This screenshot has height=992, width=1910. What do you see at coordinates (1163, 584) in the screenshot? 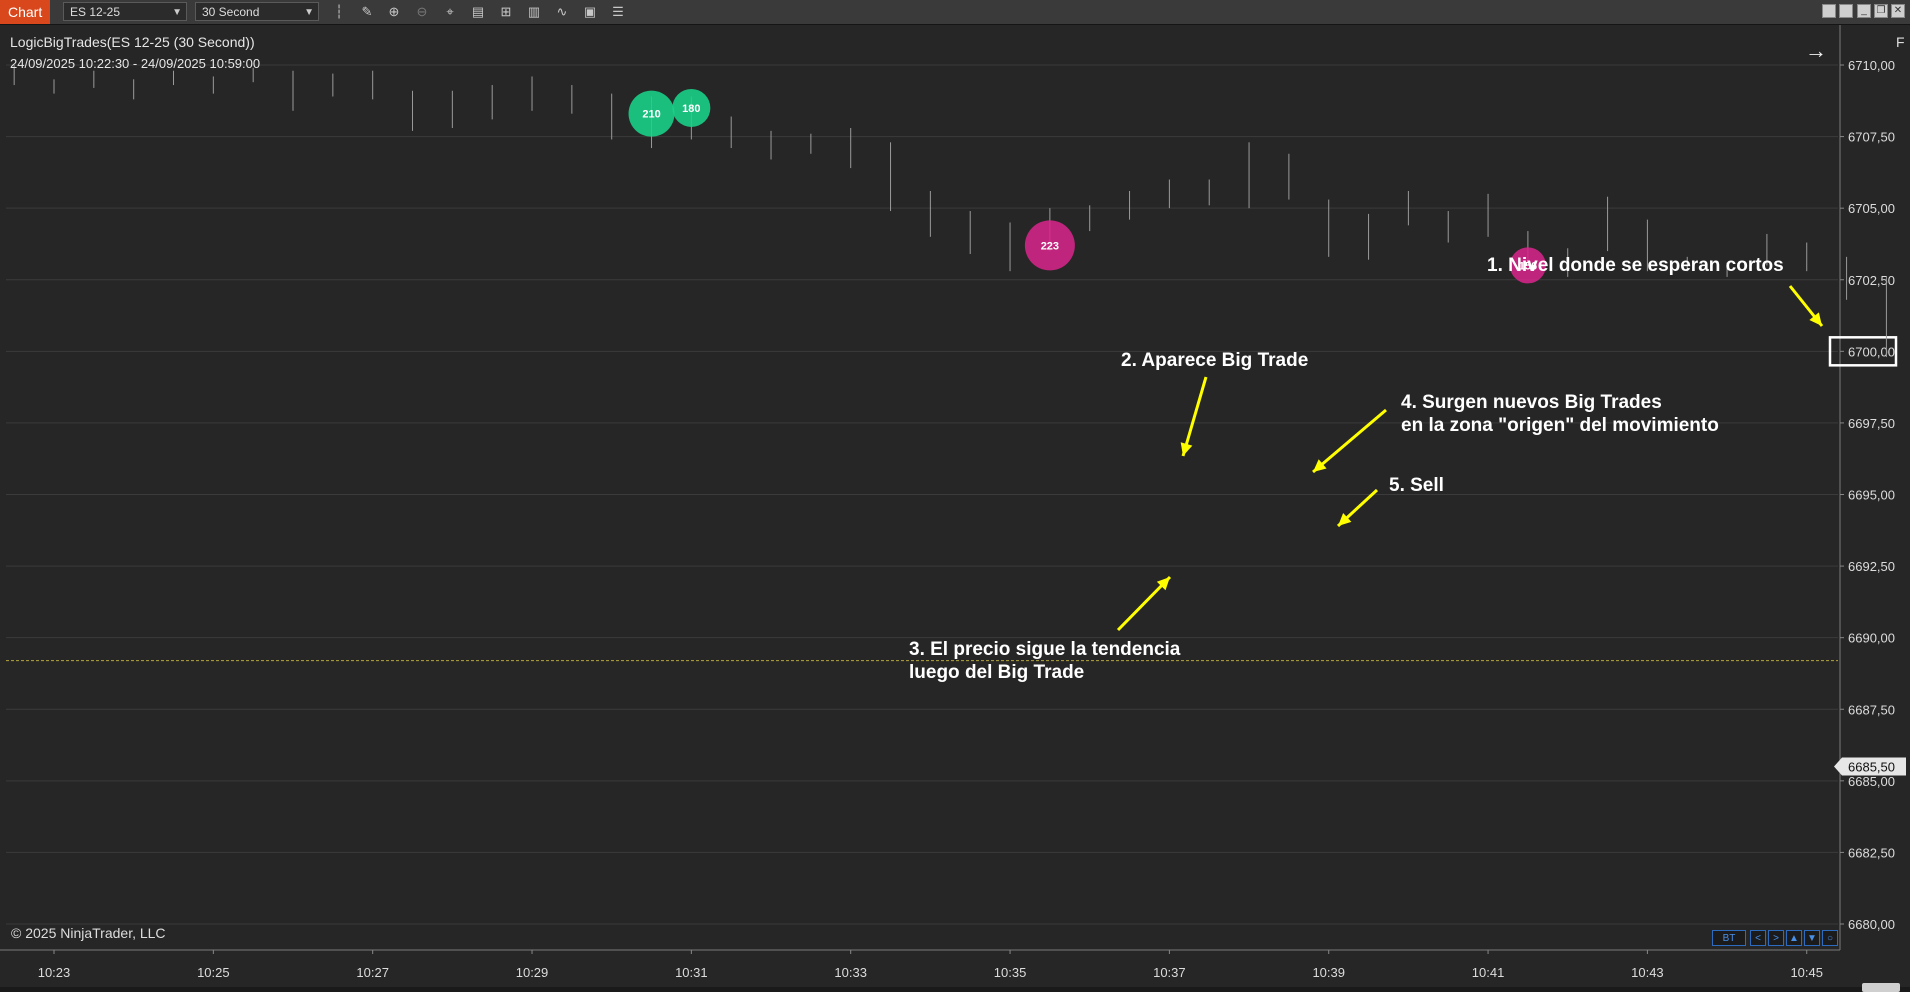
I see `annotation-3-arrow-head` at bounding box center [1163, 584].